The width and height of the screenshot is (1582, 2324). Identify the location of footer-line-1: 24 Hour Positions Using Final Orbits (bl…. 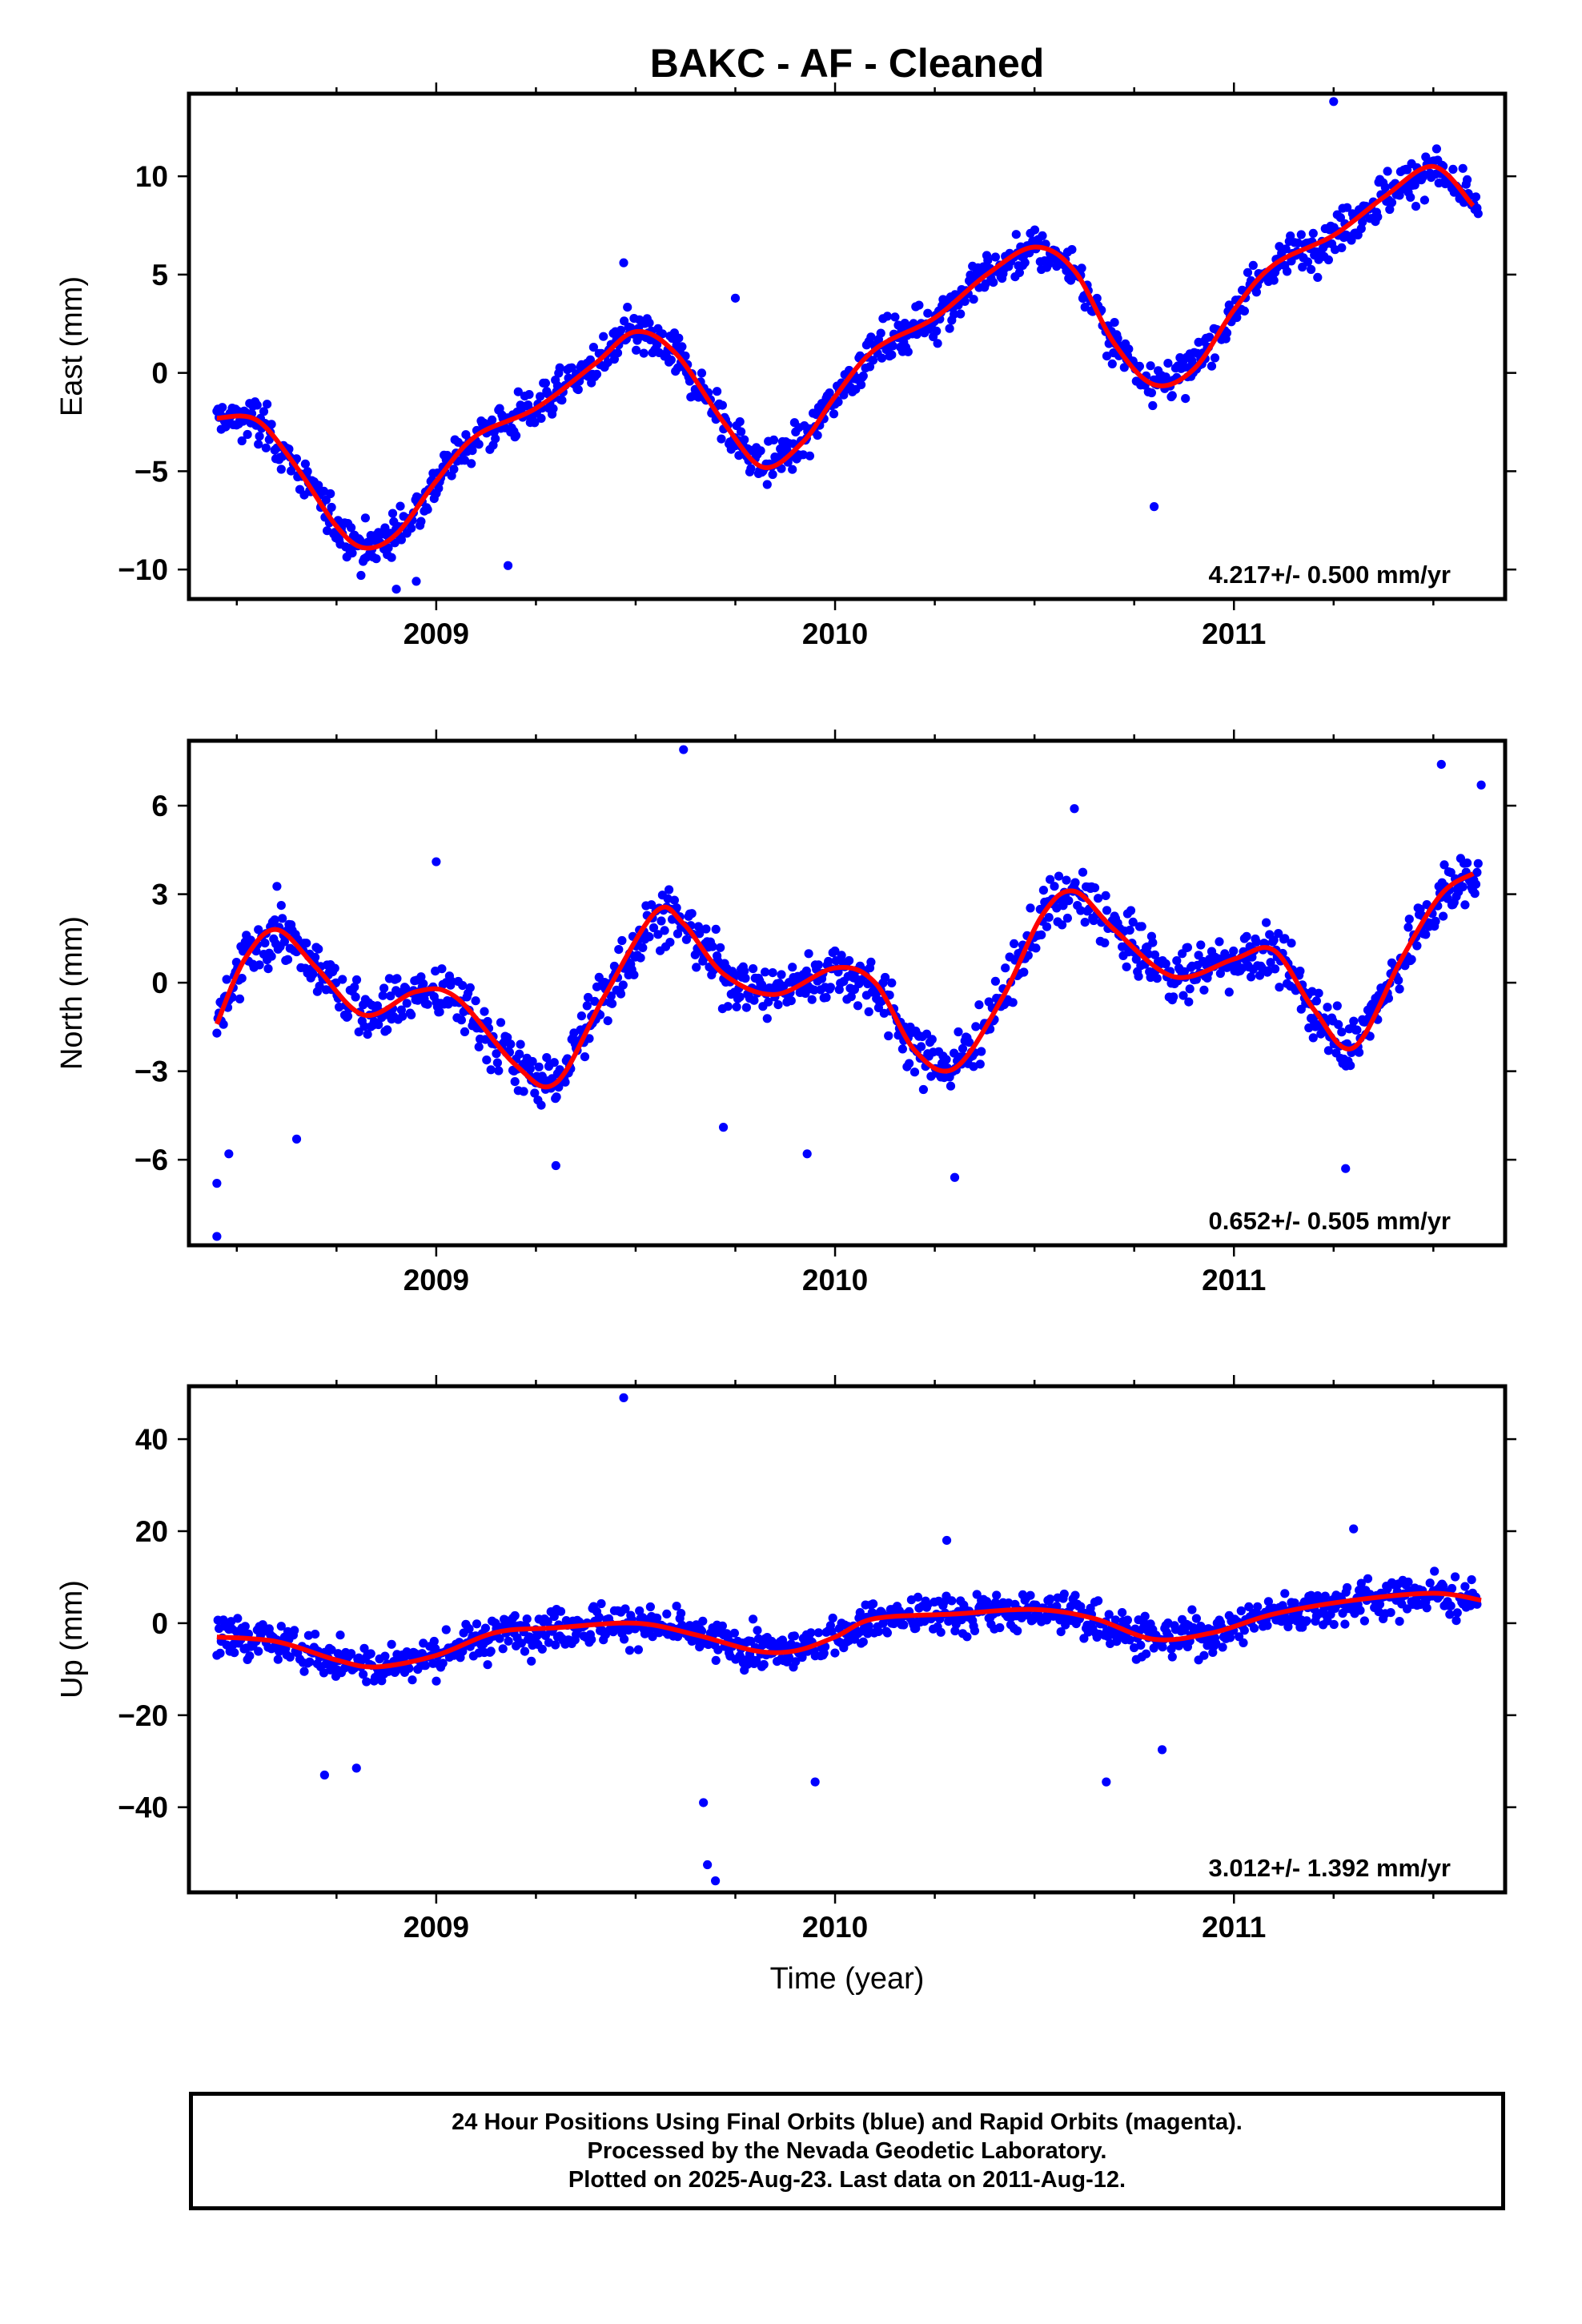
(847, 2122).